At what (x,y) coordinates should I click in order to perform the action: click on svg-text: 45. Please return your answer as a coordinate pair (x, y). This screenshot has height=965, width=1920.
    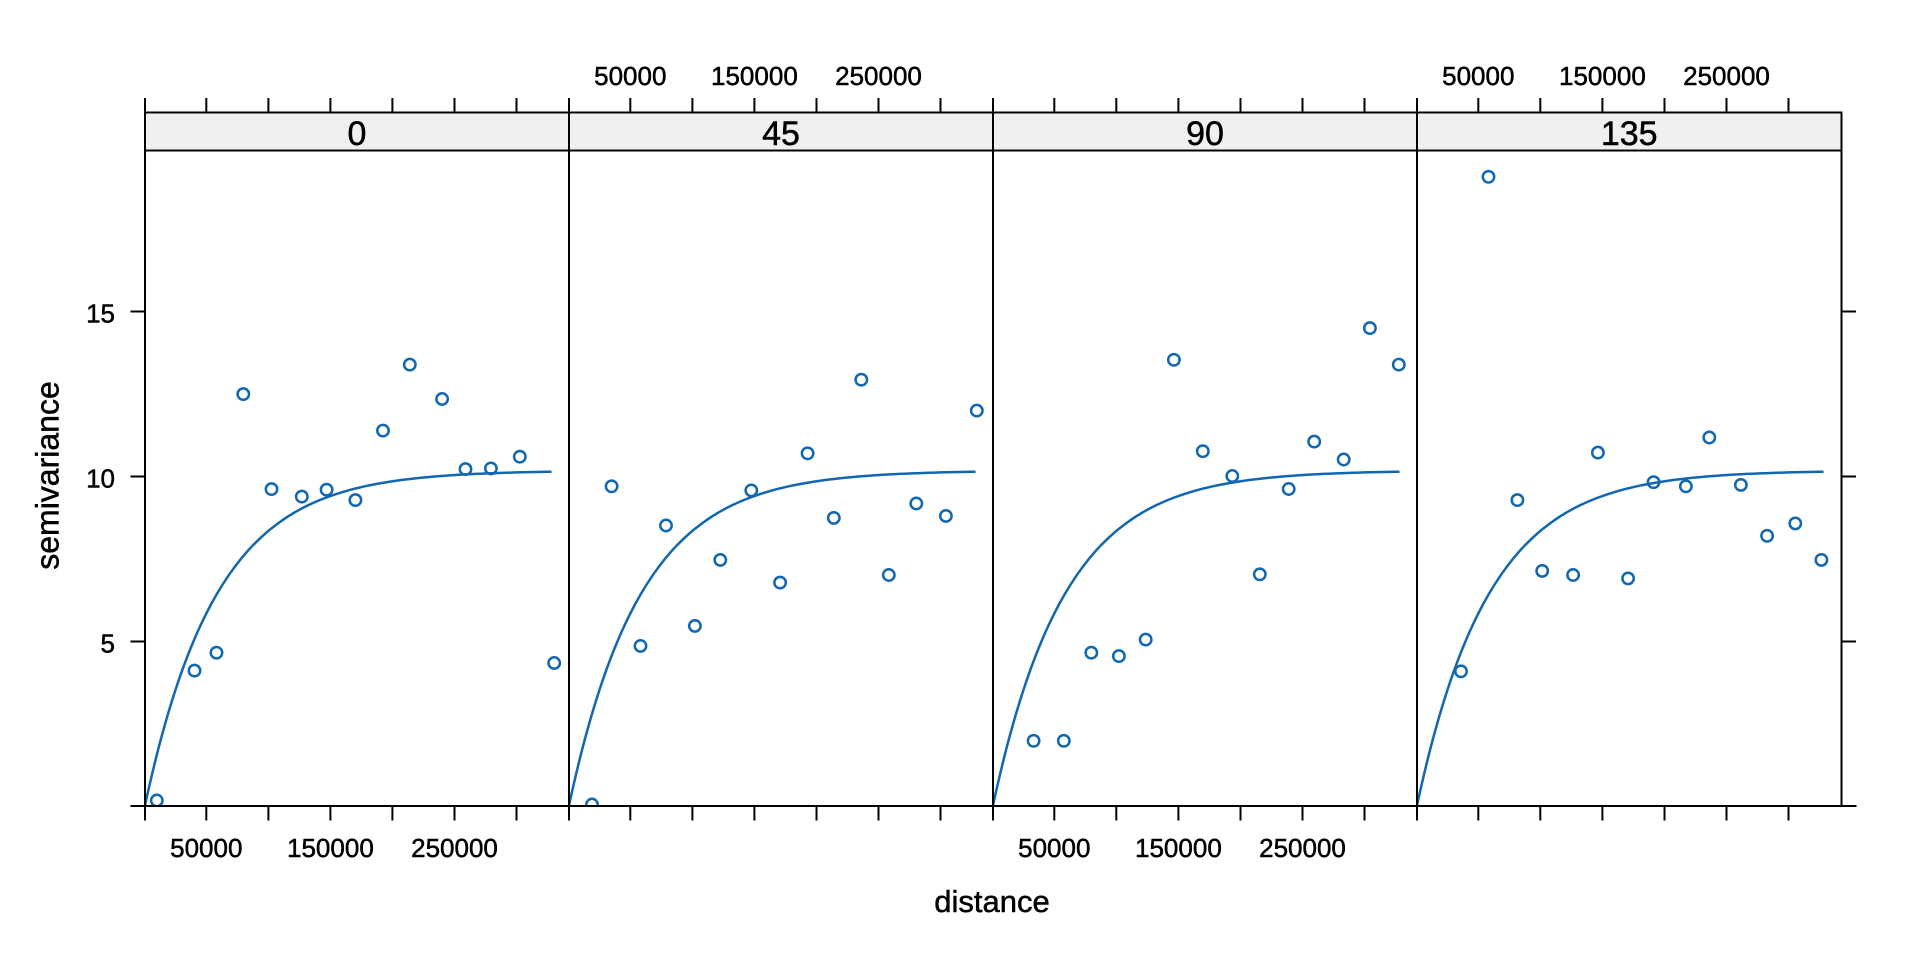
    Looking at the image, I should click on (781, 134).